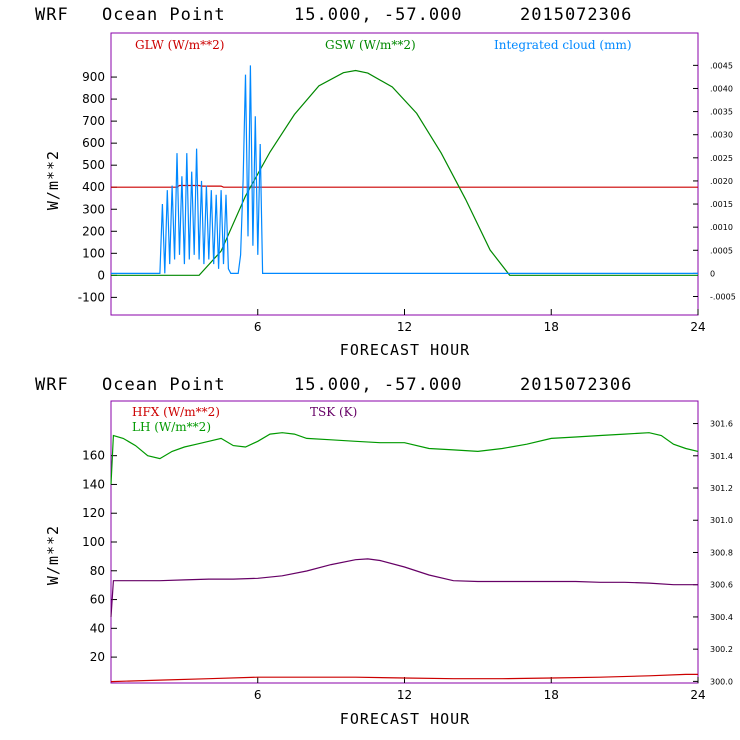 The height and width of the screenshot is (740, 740). I want to click on y2-tick-label: .0010, so click(721, 227).